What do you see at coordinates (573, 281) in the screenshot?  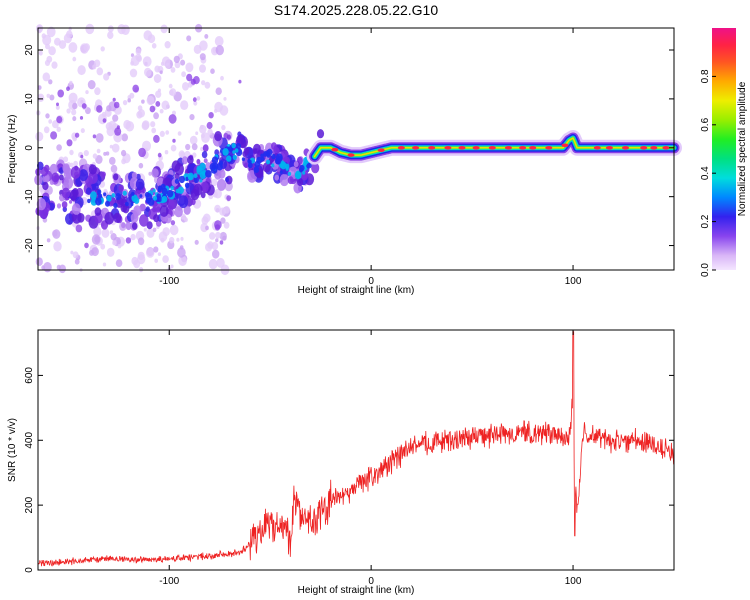 I see `x-tick-label: 100` at bounding box center [573, 281].